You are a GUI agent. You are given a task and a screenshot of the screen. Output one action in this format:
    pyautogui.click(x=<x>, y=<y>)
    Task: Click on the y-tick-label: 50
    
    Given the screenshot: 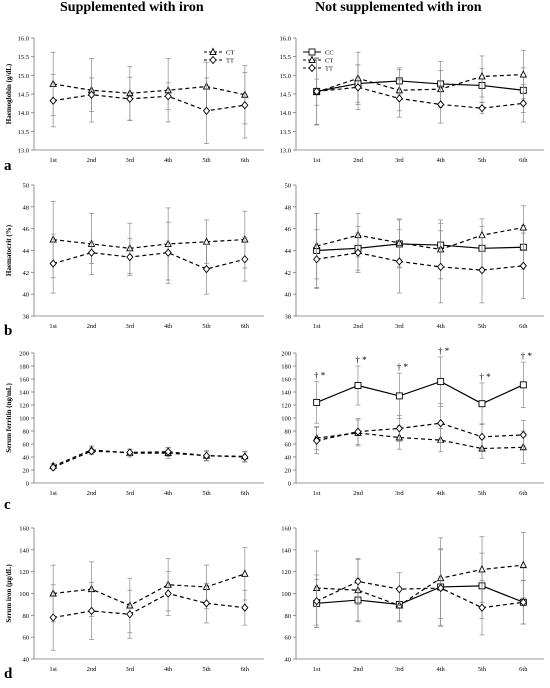 What is the action you would take?
    pyautogui.click(x=288, y=186)
    